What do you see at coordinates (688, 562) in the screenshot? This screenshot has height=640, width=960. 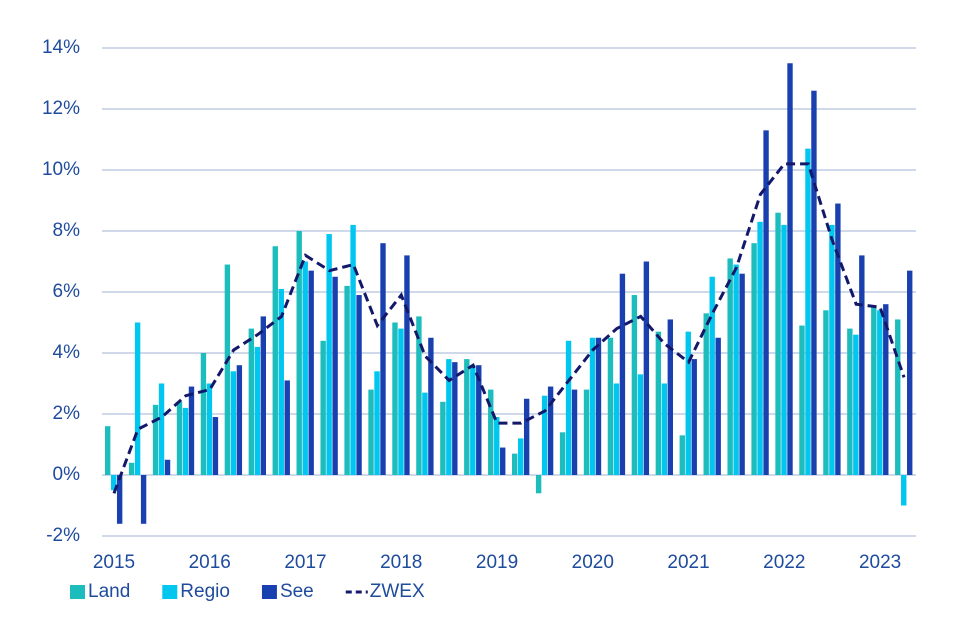 I see `x-tick-label: 2021` at bounding box center [688, 562].